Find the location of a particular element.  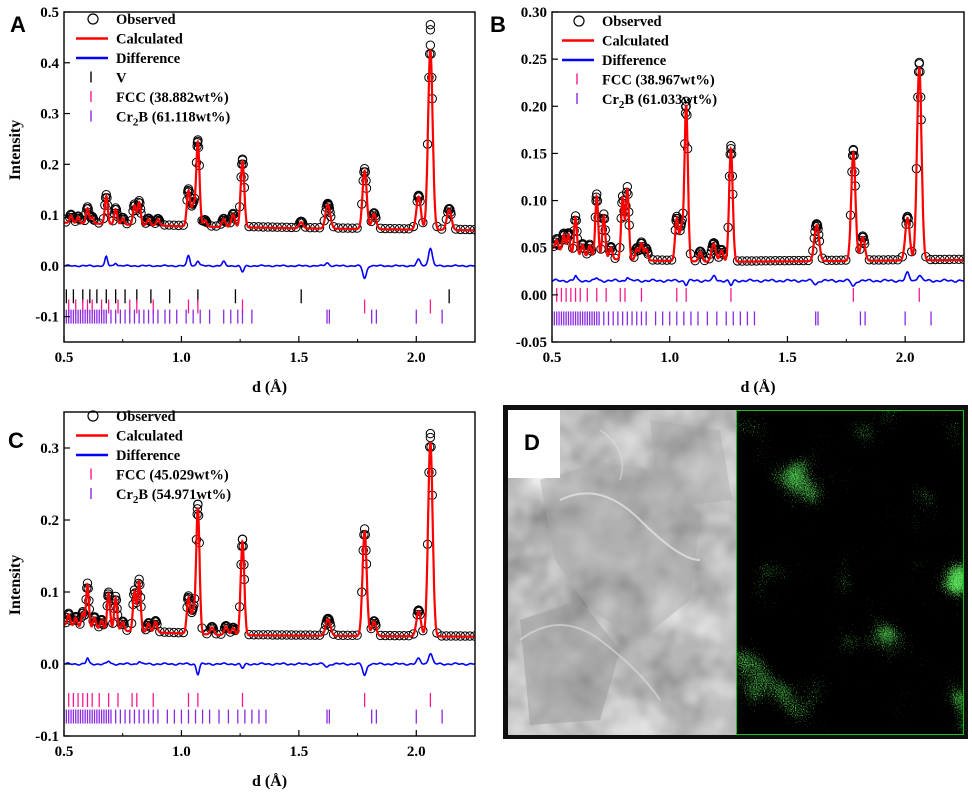

legend-fcc-label: FCC (45.029wt%) is located at coordinates (172, 476).